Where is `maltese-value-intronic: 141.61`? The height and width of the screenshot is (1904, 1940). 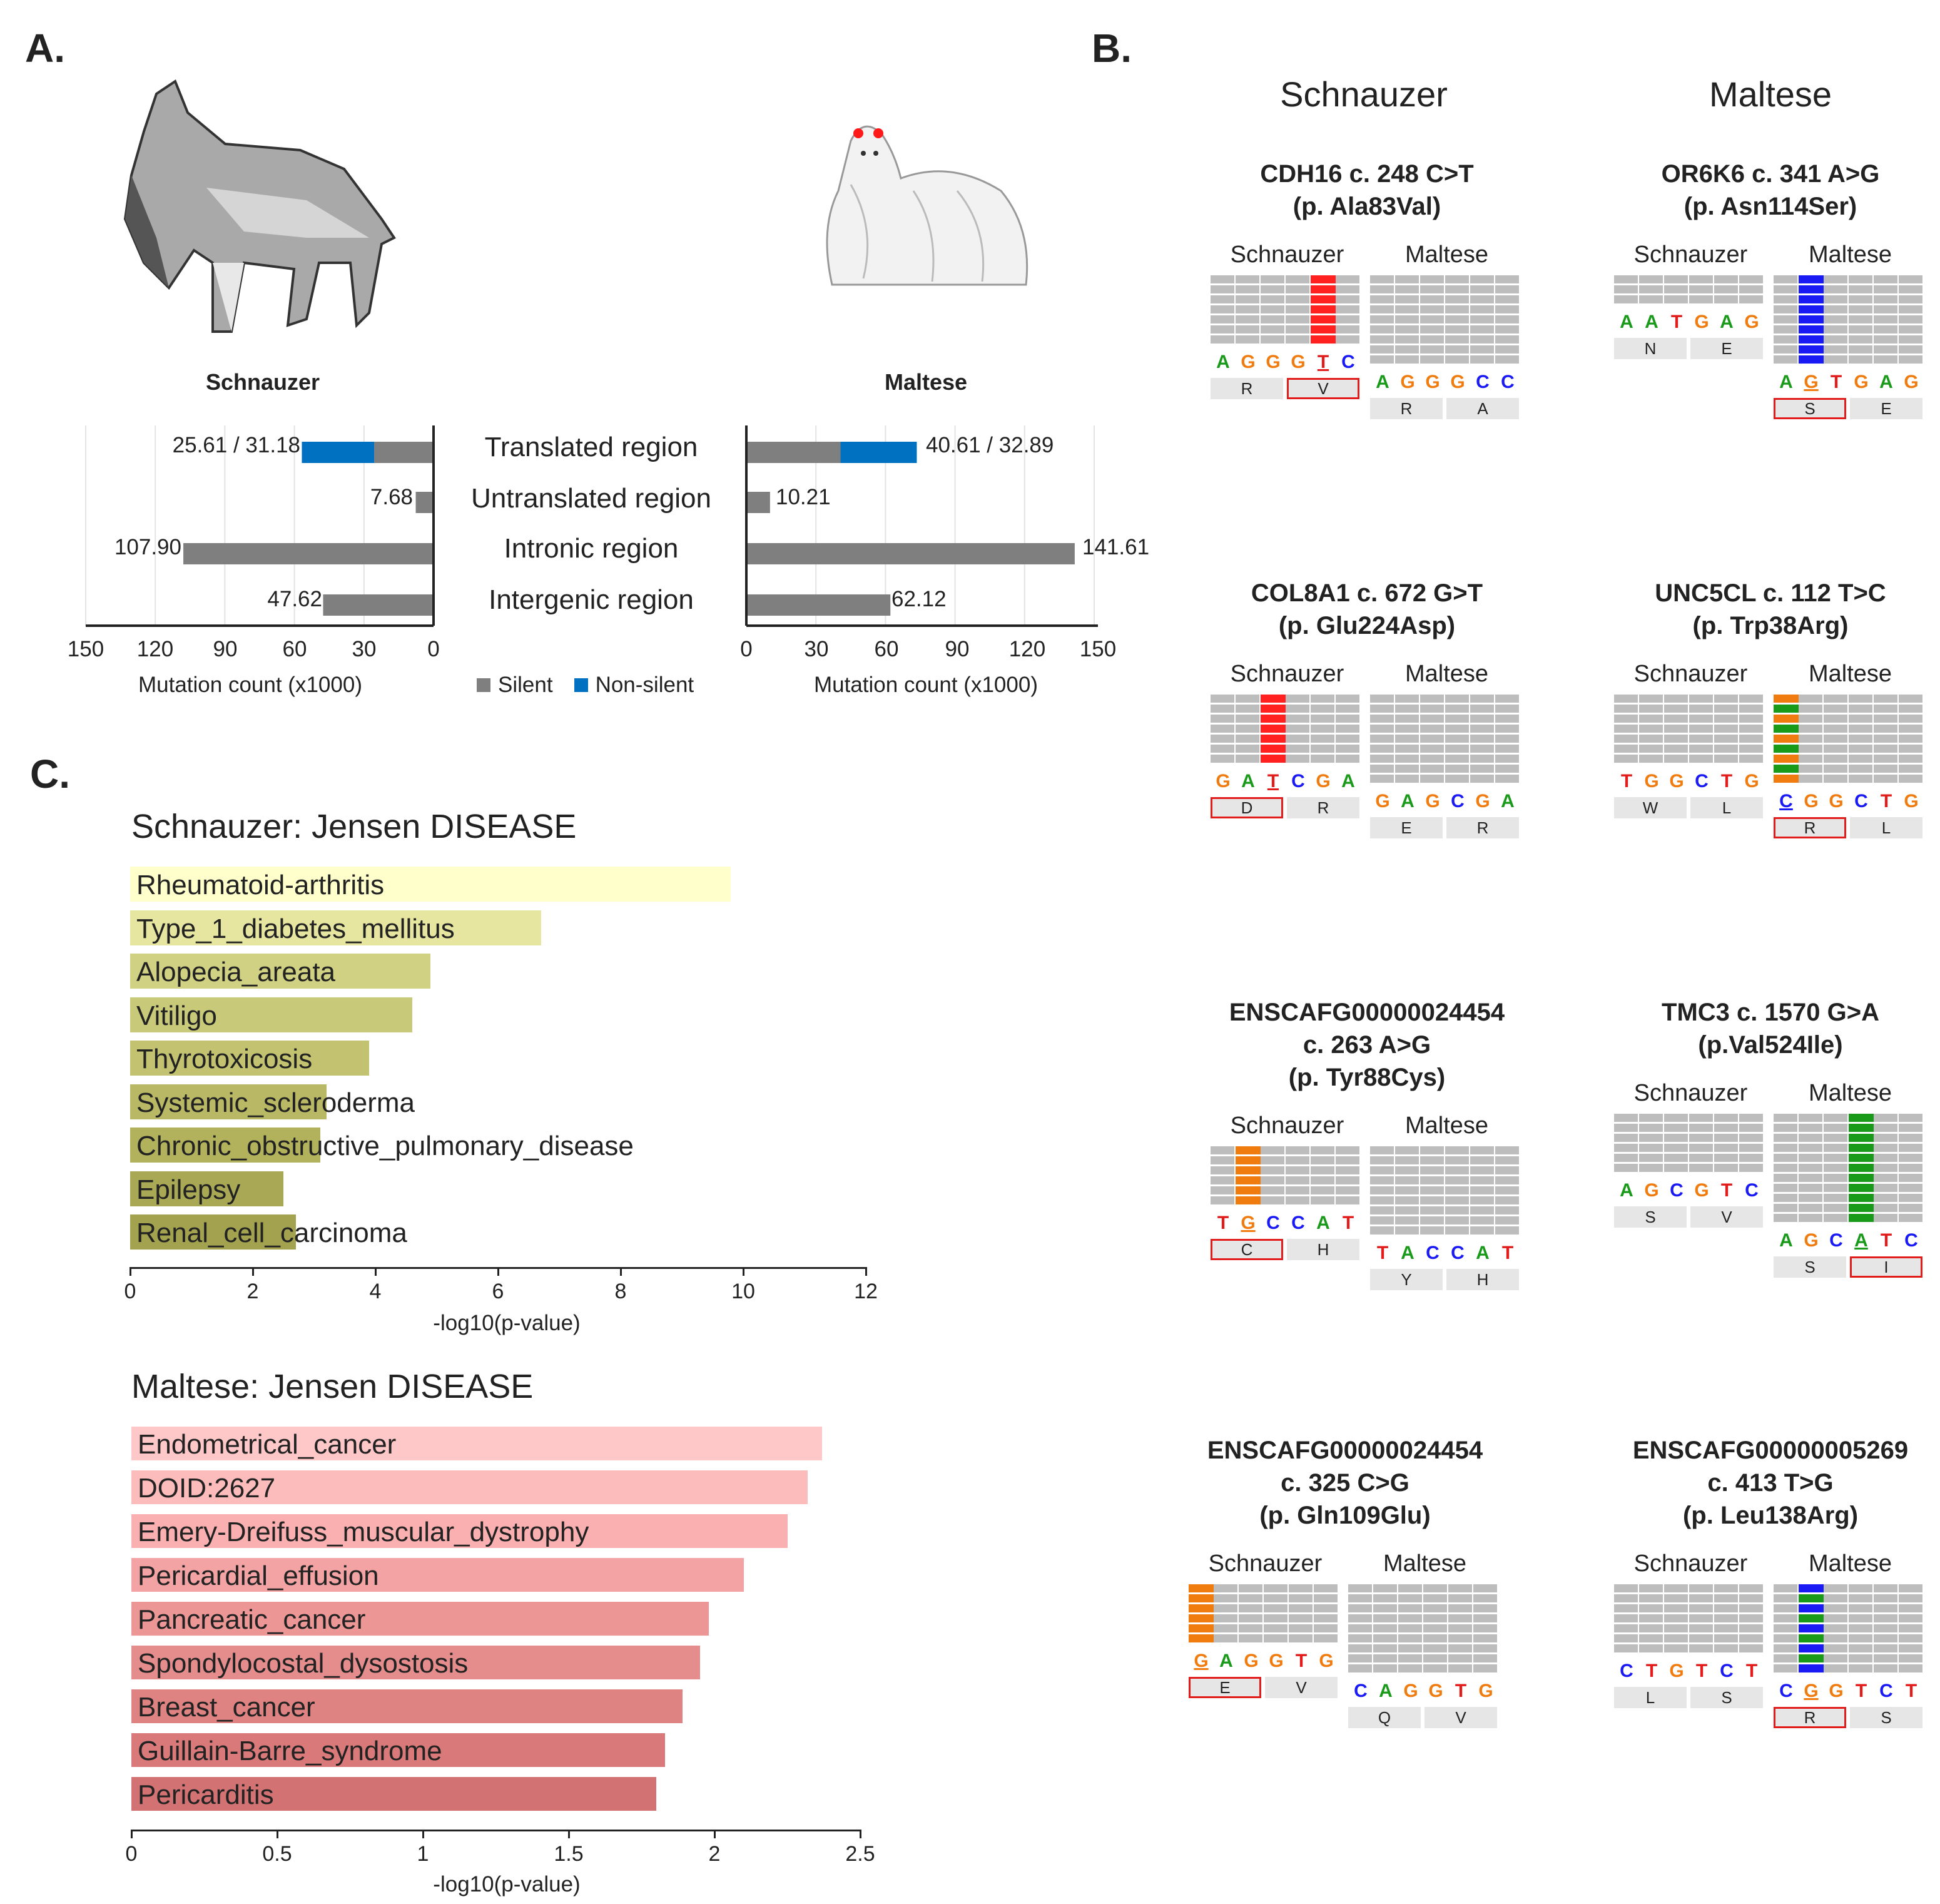
maltese-value-intronic: 141.61 is located at coordinates (1116, 547).